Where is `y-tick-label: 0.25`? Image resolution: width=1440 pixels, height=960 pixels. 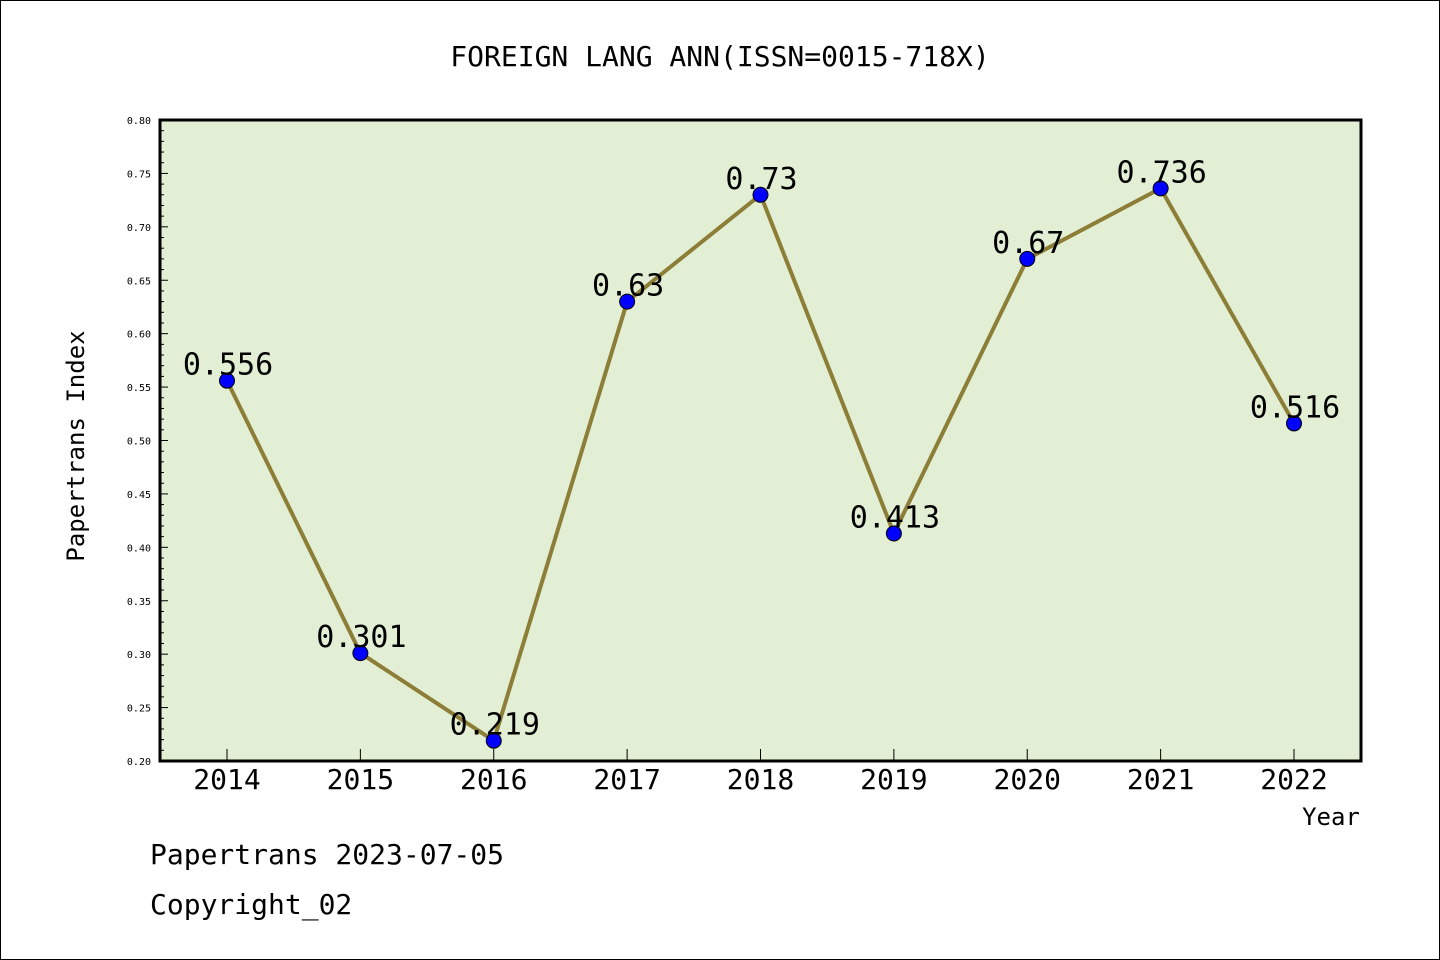 y-tick-label: 0.25 is located at coordinates (139, 709).